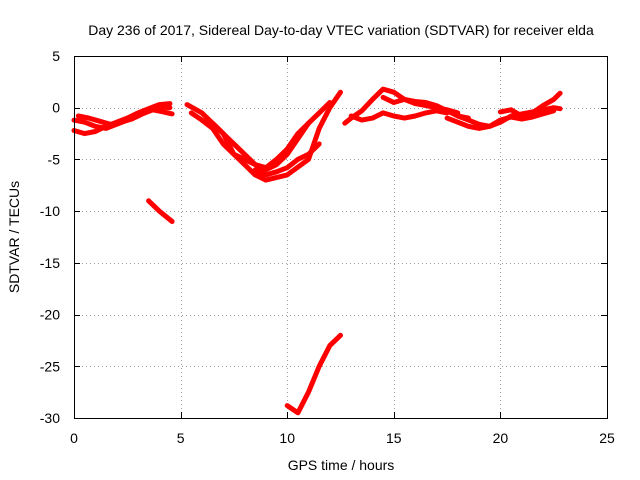 The height and width of the screenshot is (480, 640). What do you see at coordinates (181, 438) in the screenshot?
I see `x-tick-label: 5` at bounding box center [181, 438].